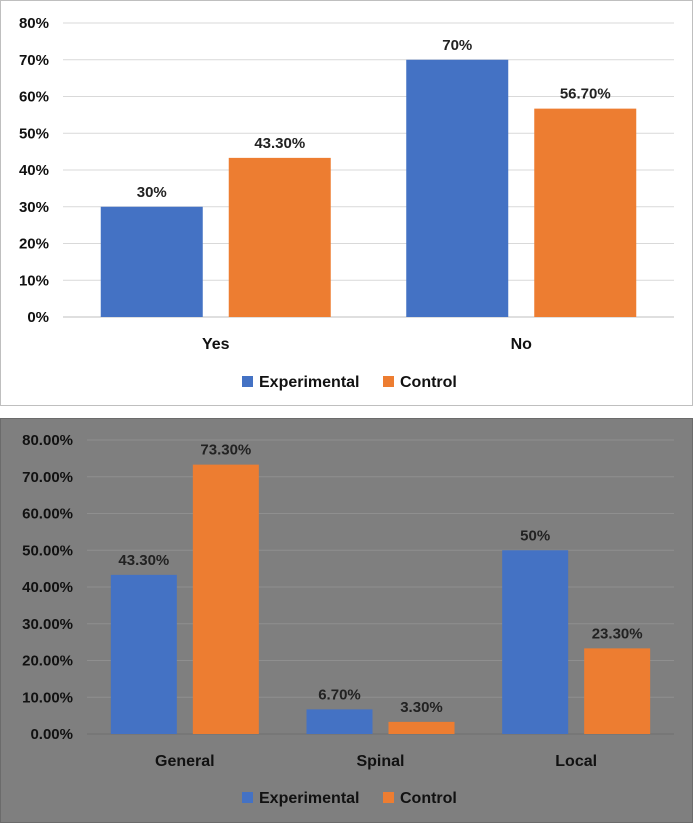 The width and height of the screenshot is (693, 824). I want to click on data-label: 73.30%, so click(225, 450).